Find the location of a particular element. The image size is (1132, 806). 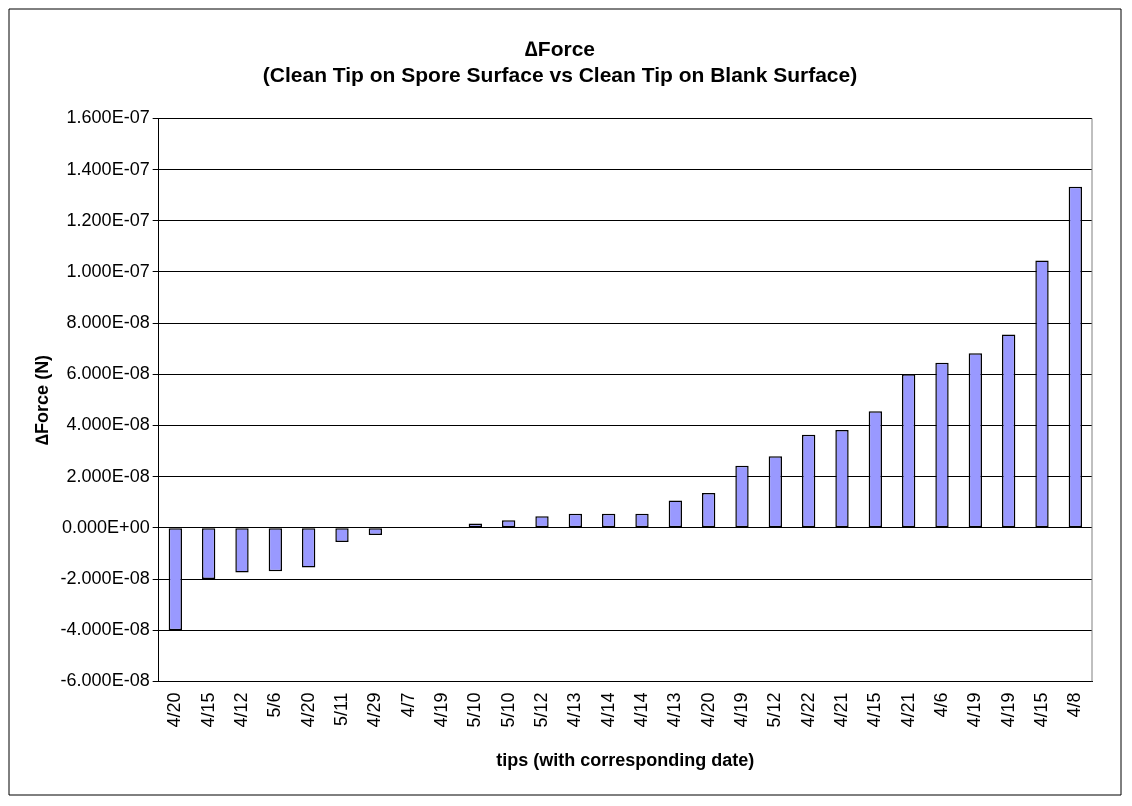

y-tick-label: 1.600E-07 is located at coordinates (108, 117).